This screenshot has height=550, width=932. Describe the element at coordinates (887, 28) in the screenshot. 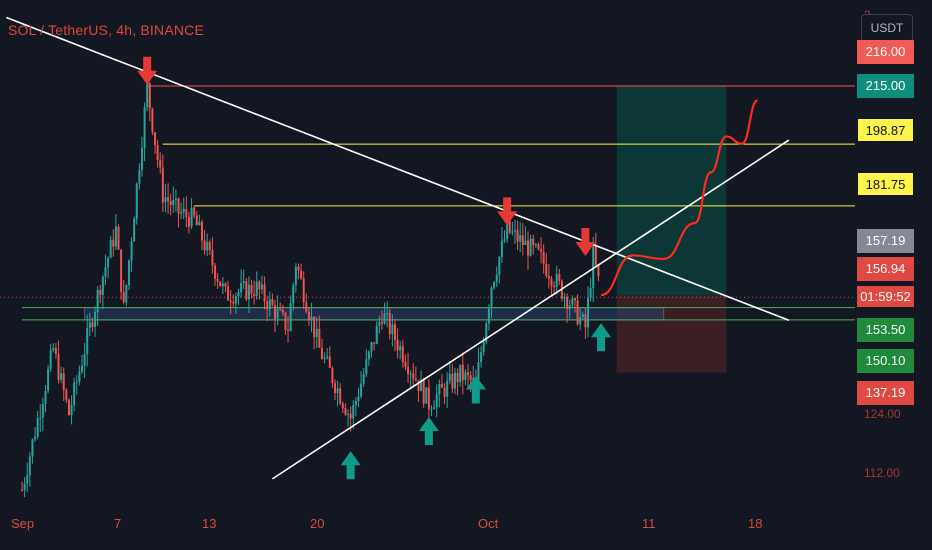

I see `currency-button: USDT` at that location.